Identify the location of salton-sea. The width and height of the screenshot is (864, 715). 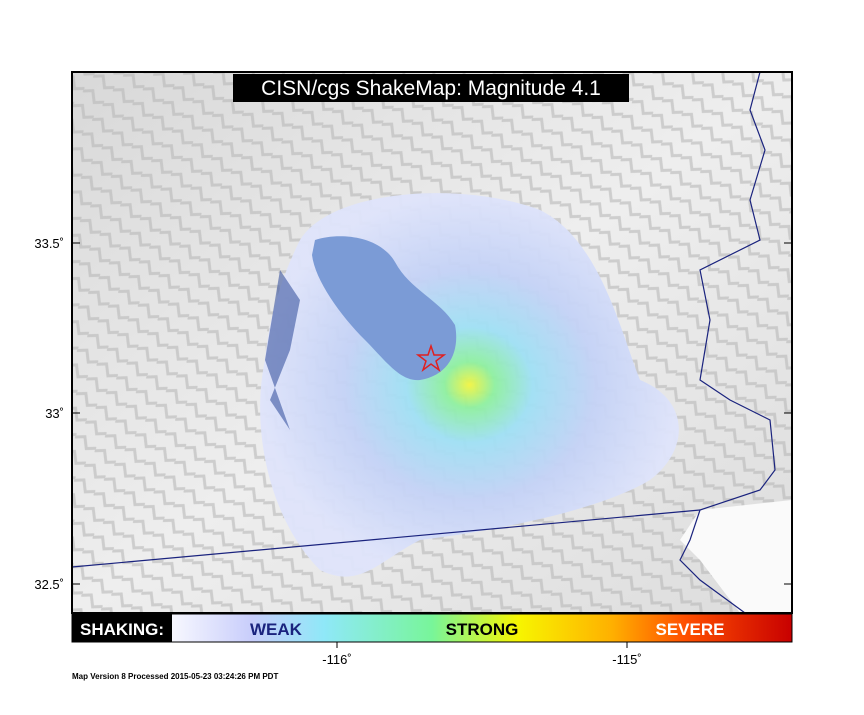
(384, 308).